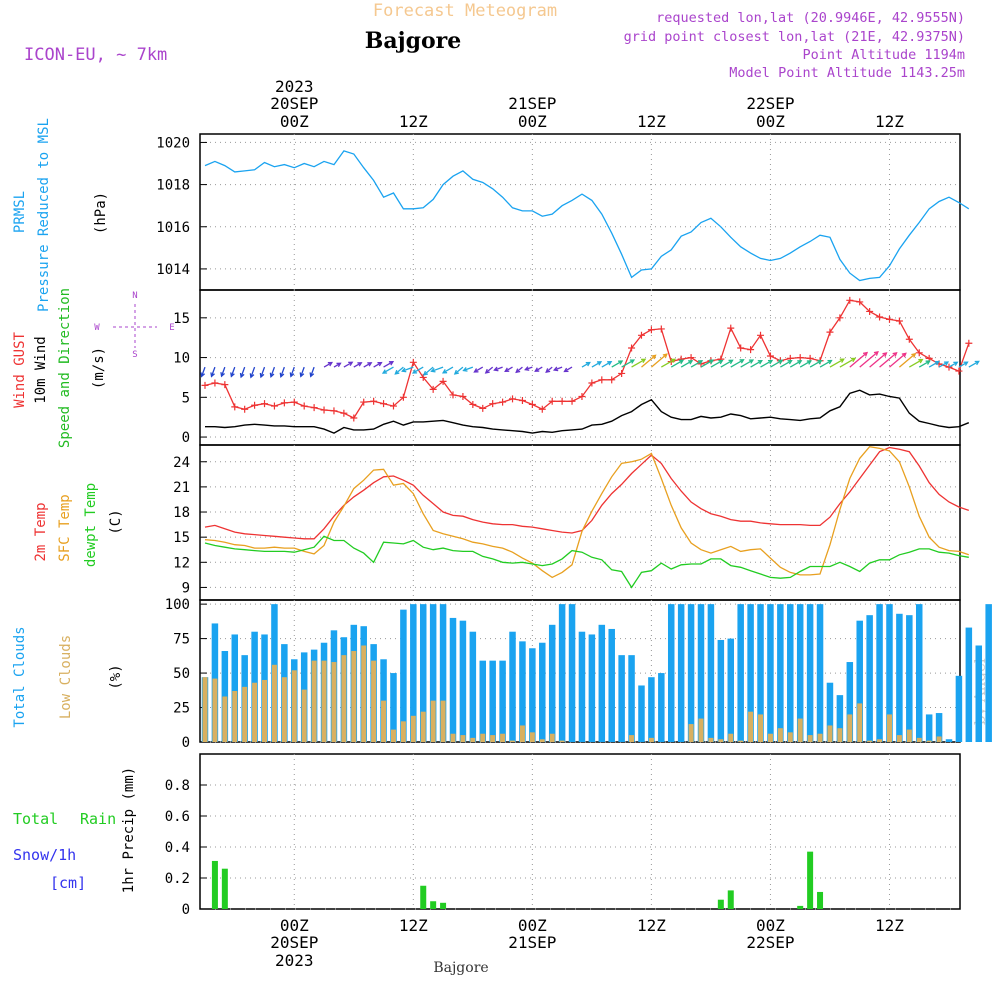 The width and height of the screenshot is (1000, 1000). Describe the element at coordinates (181, 640) in the screenshot. I see `y-tick-label: 75` at that location.